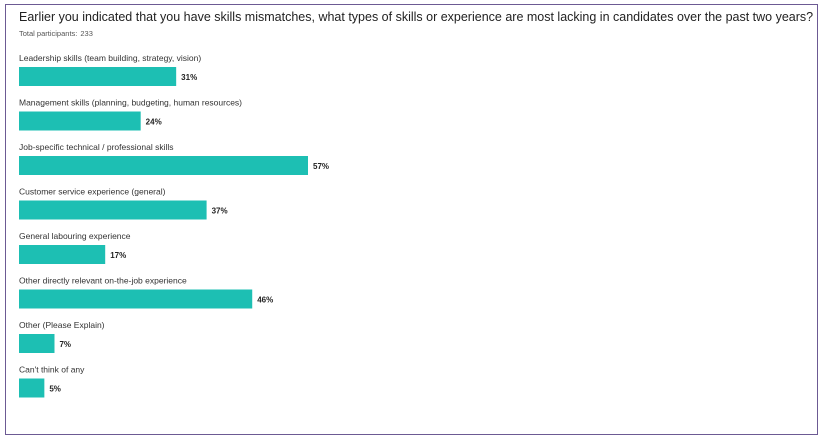 The image size is (825, 440). I want to click on value-label: 7%, so click(65, 344).